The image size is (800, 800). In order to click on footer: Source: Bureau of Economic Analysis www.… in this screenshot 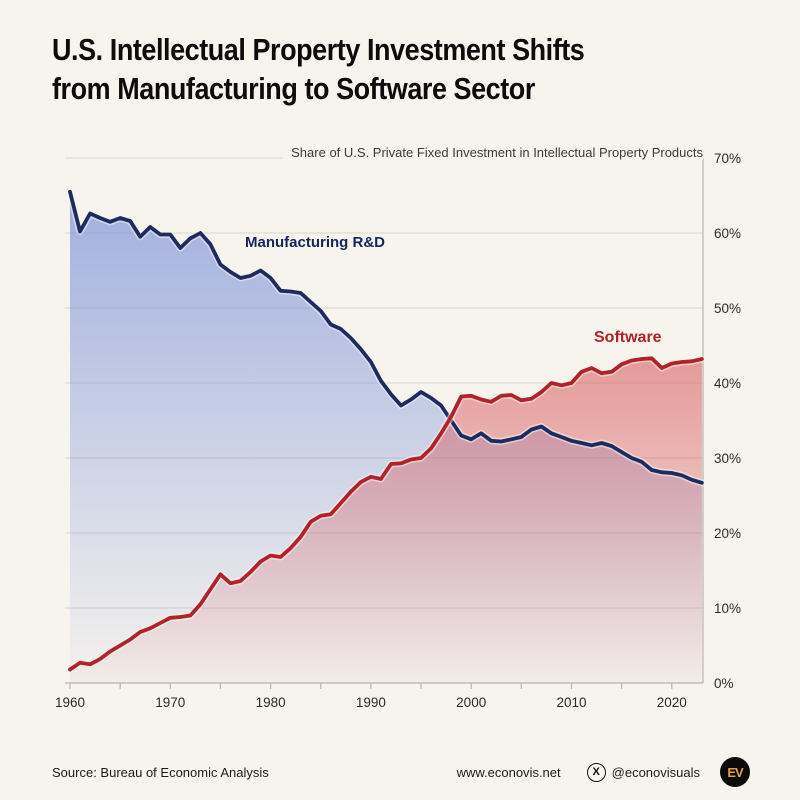, I will do `click(401, 772)`.